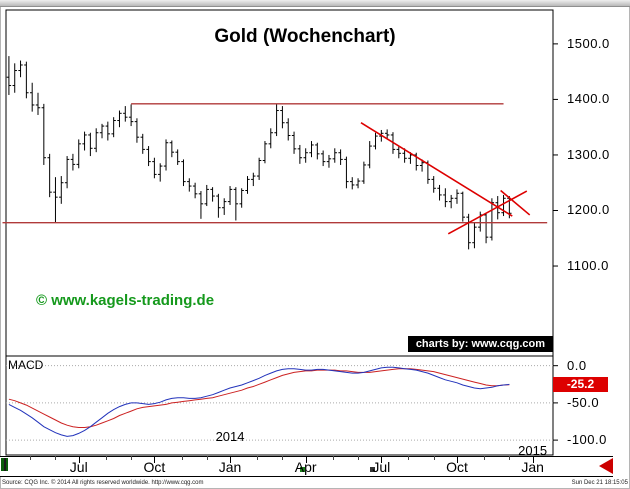 The height and width of the screenshot is (489, 630). Describe the element at coordinates (588, 99) in the screenshot. I see `price-axis-label: 1400.0` at that location.